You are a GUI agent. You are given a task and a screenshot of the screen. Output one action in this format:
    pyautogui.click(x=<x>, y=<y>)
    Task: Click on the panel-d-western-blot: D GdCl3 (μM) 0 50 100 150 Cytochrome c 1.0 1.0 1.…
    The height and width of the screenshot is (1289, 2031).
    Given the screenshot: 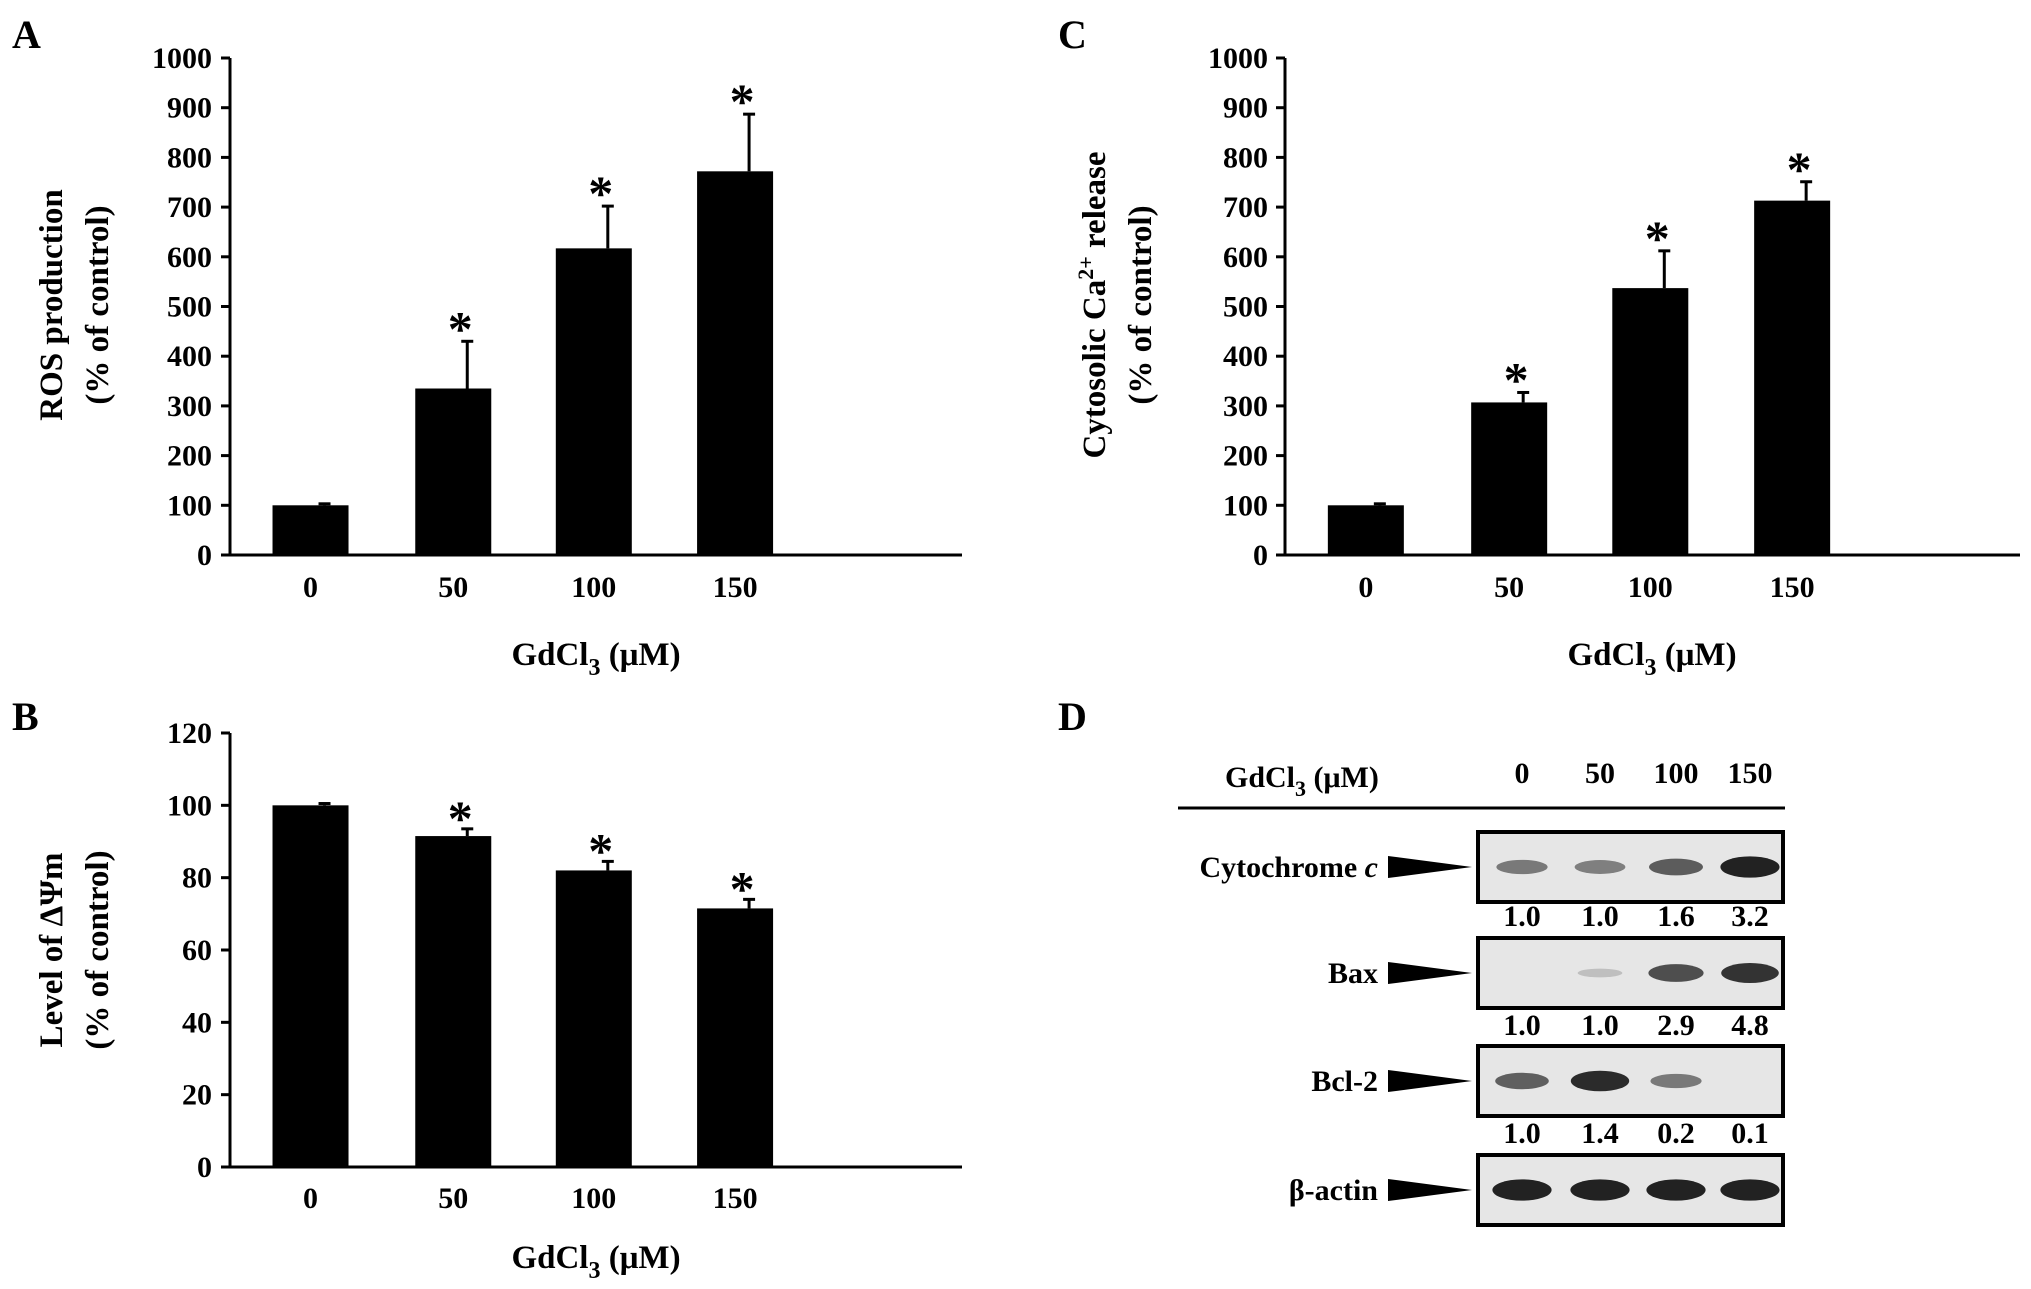 What is the action you would take?
    pyautogui.click(x=1421, y=960)
    